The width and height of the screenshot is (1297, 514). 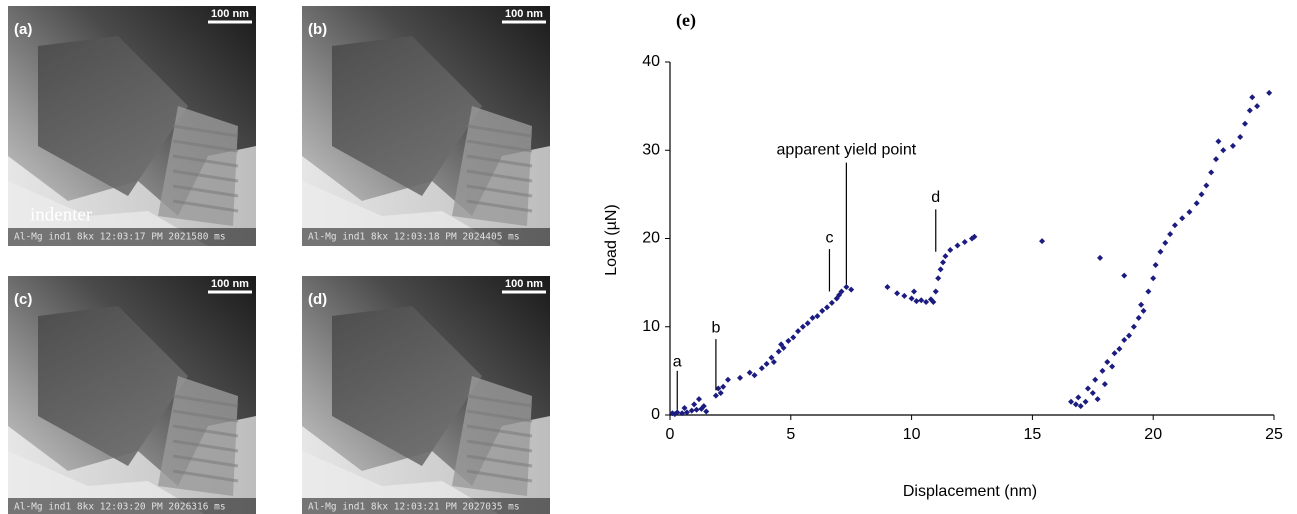 I want to click on panel-label: (d), so click(x=317, y=299).